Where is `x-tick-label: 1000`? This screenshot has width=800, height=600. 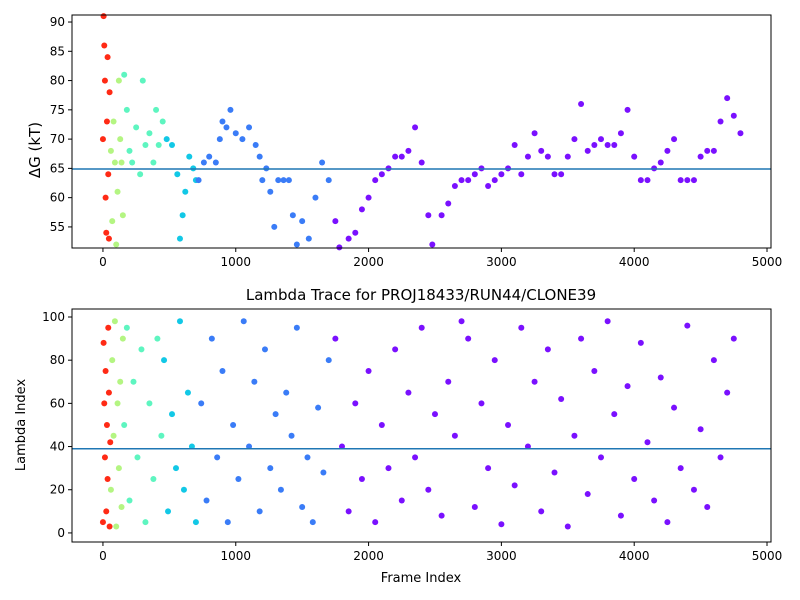
x-tick-label: 1000 is located at coordinates (235, 262).